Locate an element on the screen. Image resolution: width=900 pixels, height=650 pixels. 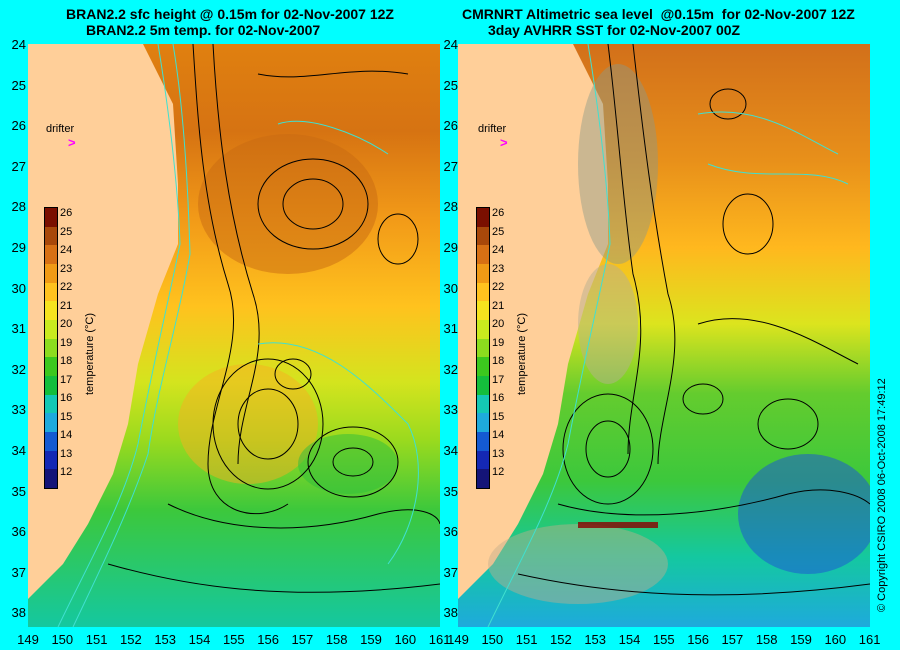
left-y-tick-label: 25 is located at coordinates (18, 85).